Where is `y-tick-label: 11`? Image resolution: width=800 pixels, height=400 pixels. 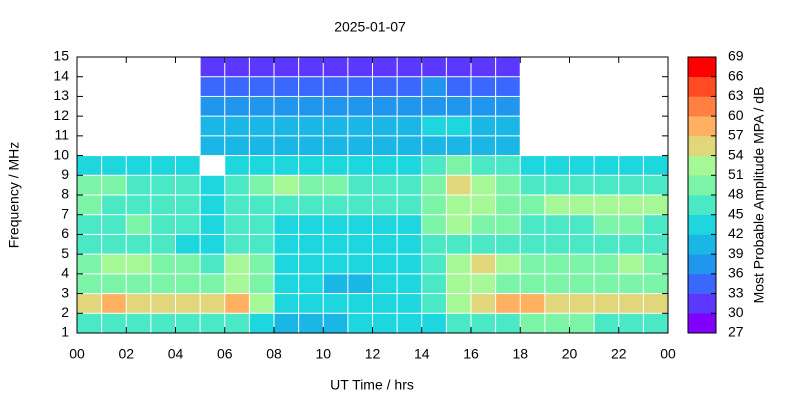
y-tick-label: 11 is located at coordinates (61, 135).